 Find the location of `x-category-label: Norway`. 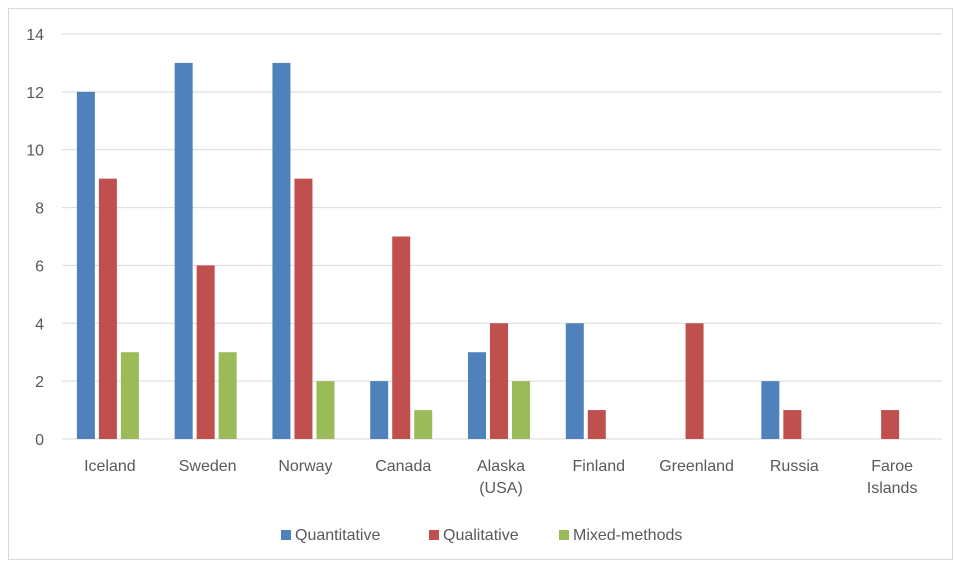

x-category-label: Norway is located at coordinates (305, 466).